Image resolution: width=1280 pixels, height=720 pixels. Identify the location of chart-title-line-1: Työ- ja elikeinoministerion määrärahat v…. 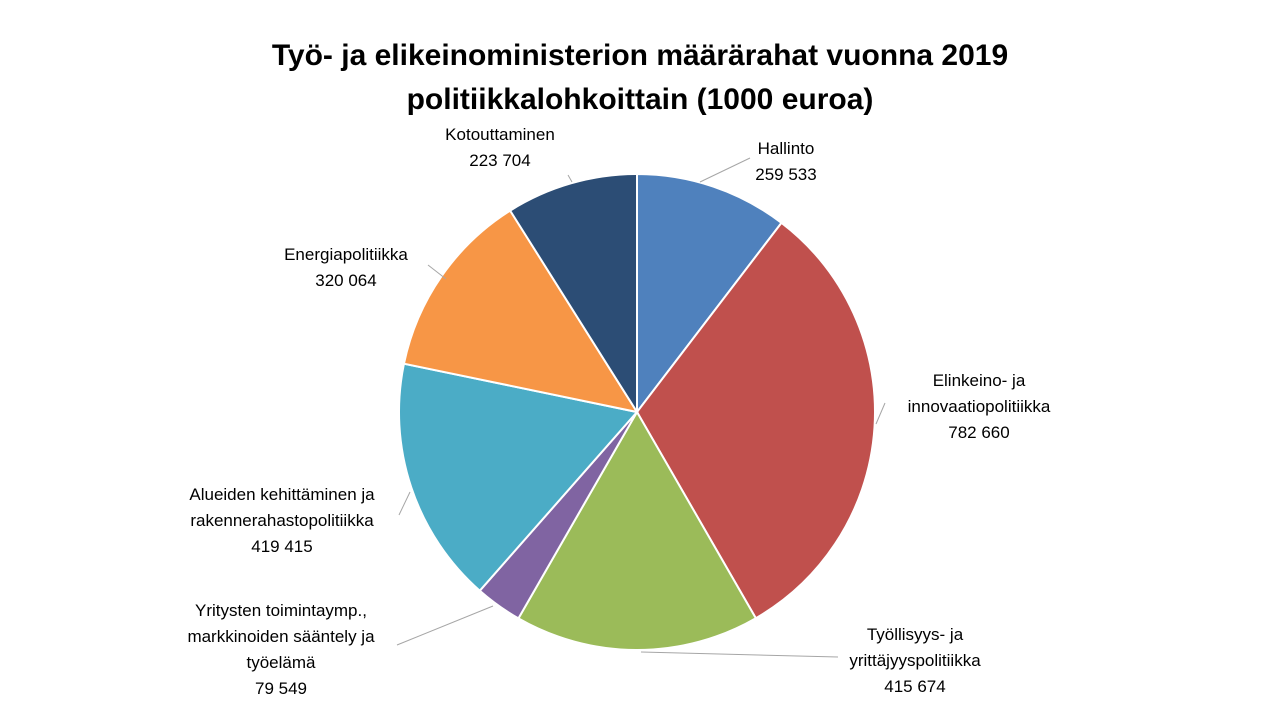
(640, 55).